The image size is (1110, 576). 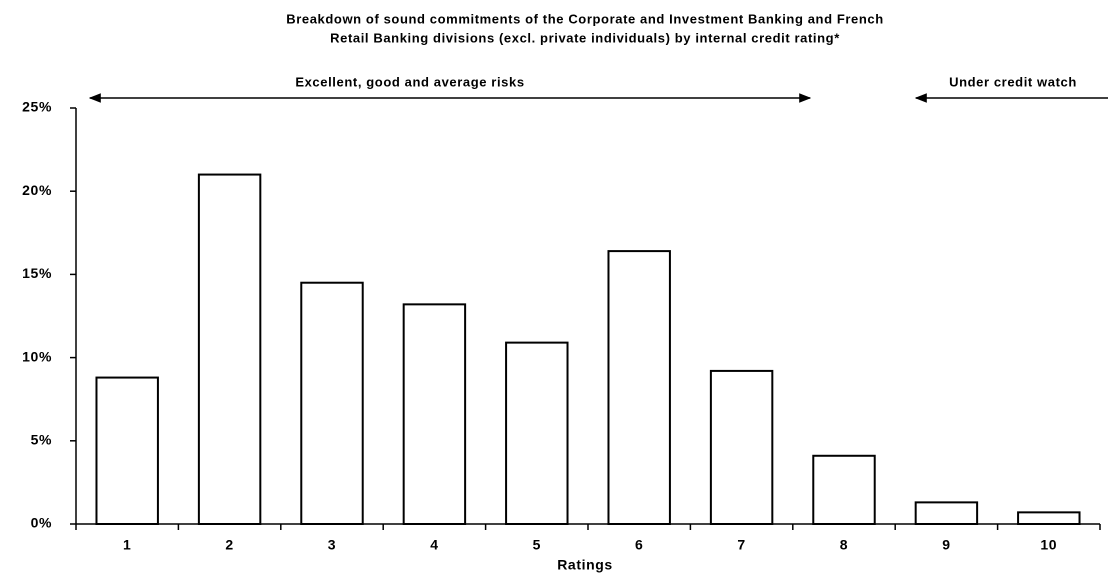 I want to click on x-tick-label: 3, so click(x=332, y=545).